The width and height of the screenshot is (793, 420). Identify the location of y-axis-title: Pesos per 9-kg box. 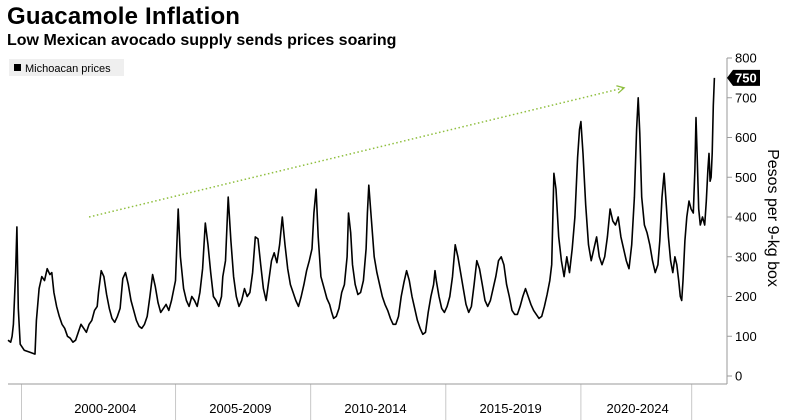
(772, 218).